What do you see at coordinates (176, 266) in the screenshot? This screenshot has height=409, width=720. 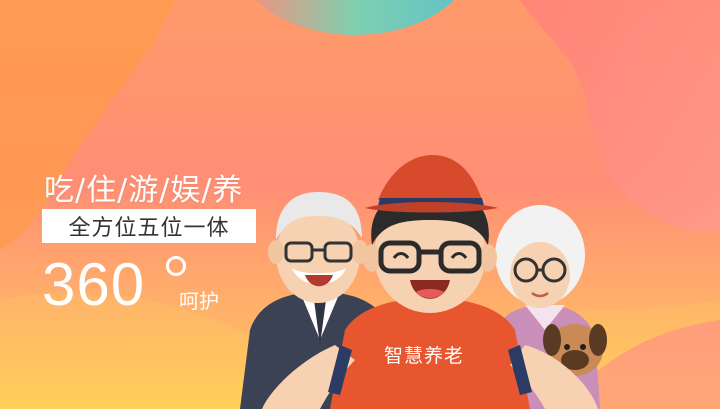 I see `degree-sign-icon` at bounding box center [176, 266].